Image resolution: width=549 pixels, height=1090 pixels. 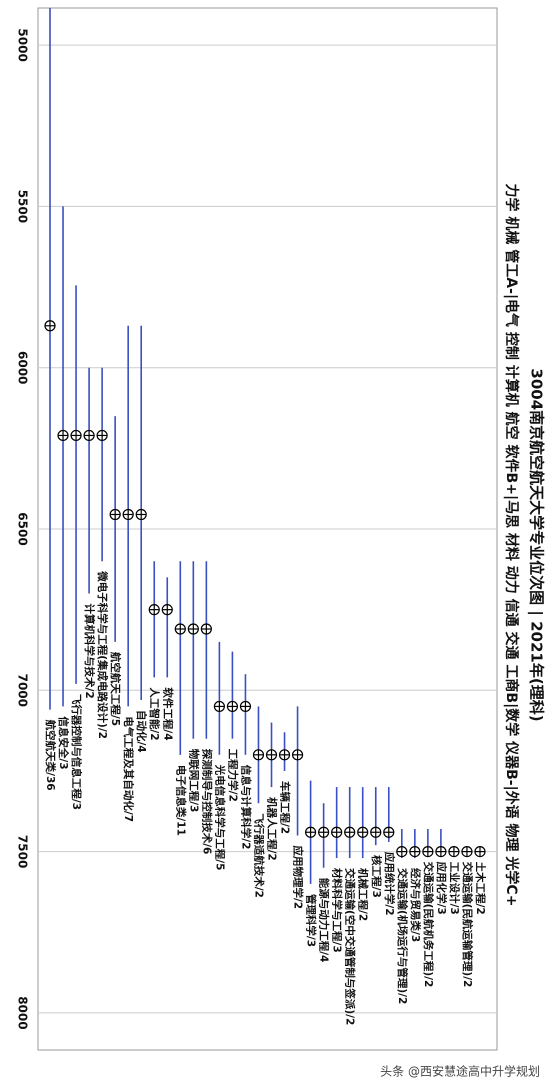 I want to click on category-label: 微电子科学与工程(集成电路设计)/2, so click(x=102, y=654).